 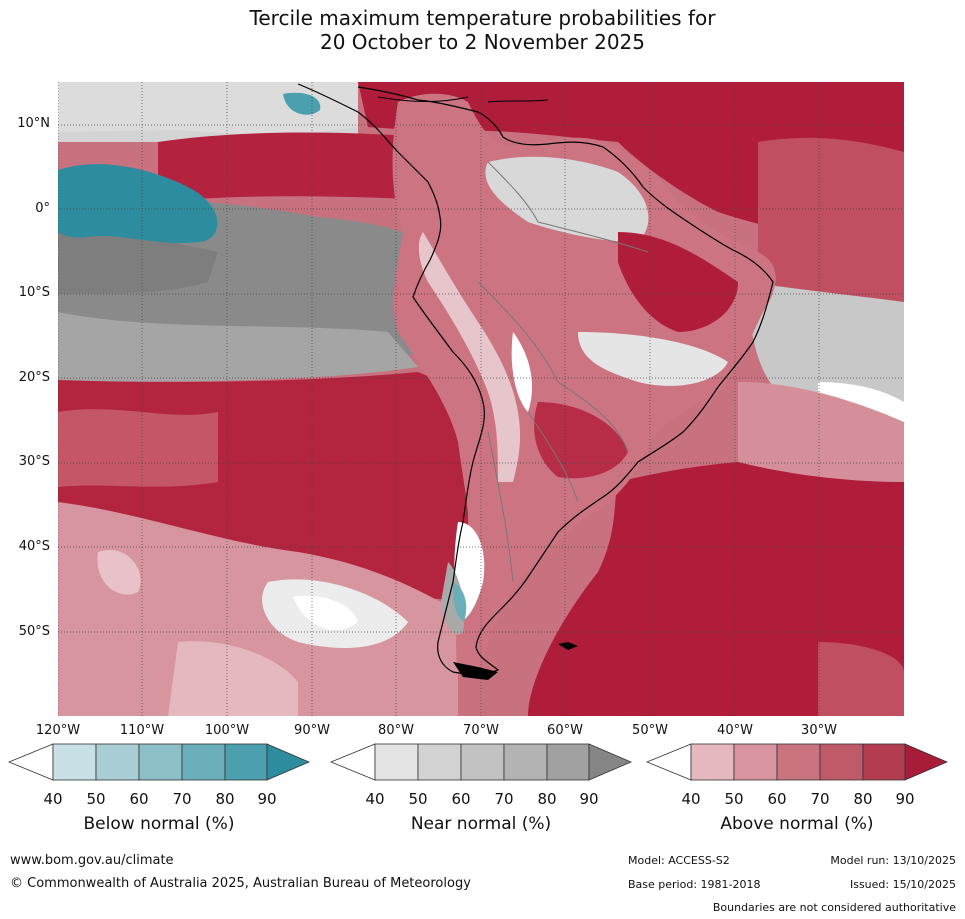 What do you see at coordinates (481, 824) in the screenshot?
I see `colorbar-near-normal-label: Near normal (%)` at bounding box center [481, 824].